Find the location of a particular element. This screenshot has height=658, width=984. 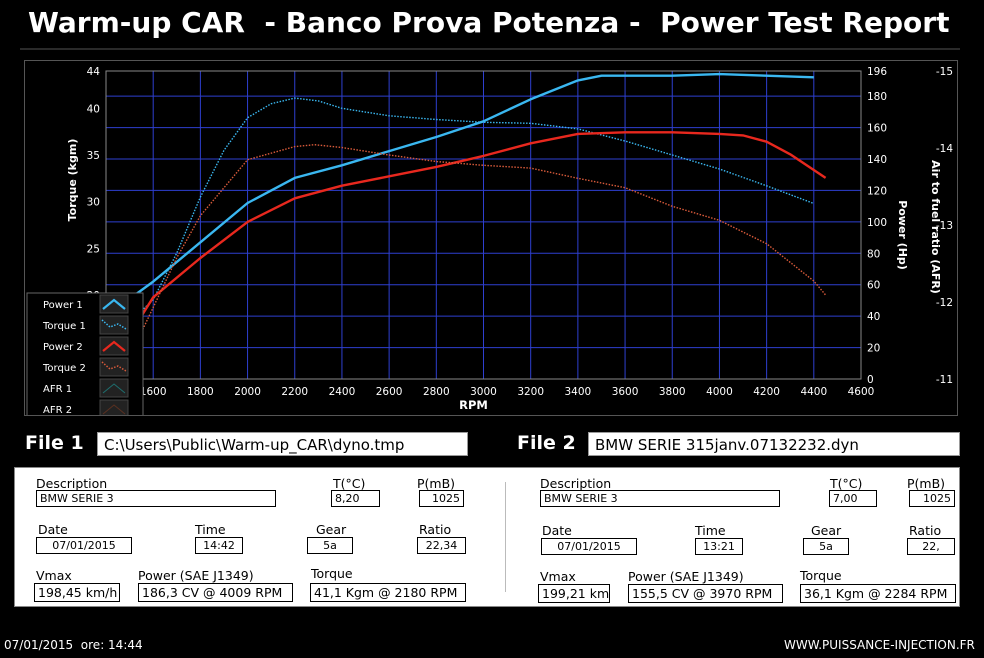

file1-power-field: 186,3 CV @ 4009 RPM is located at coordinates (215, 592).